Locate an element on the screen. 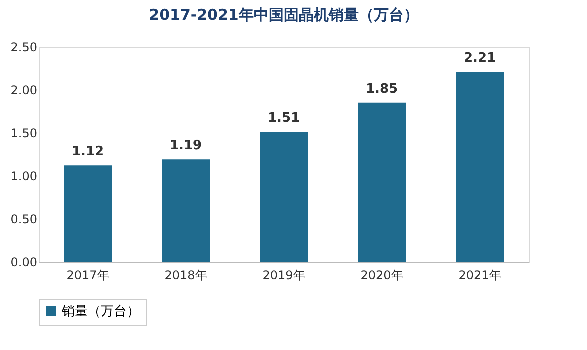 The width and height of the screenshot is (587, 350). data-label: 1.51 is located at coordinates (284, 118).